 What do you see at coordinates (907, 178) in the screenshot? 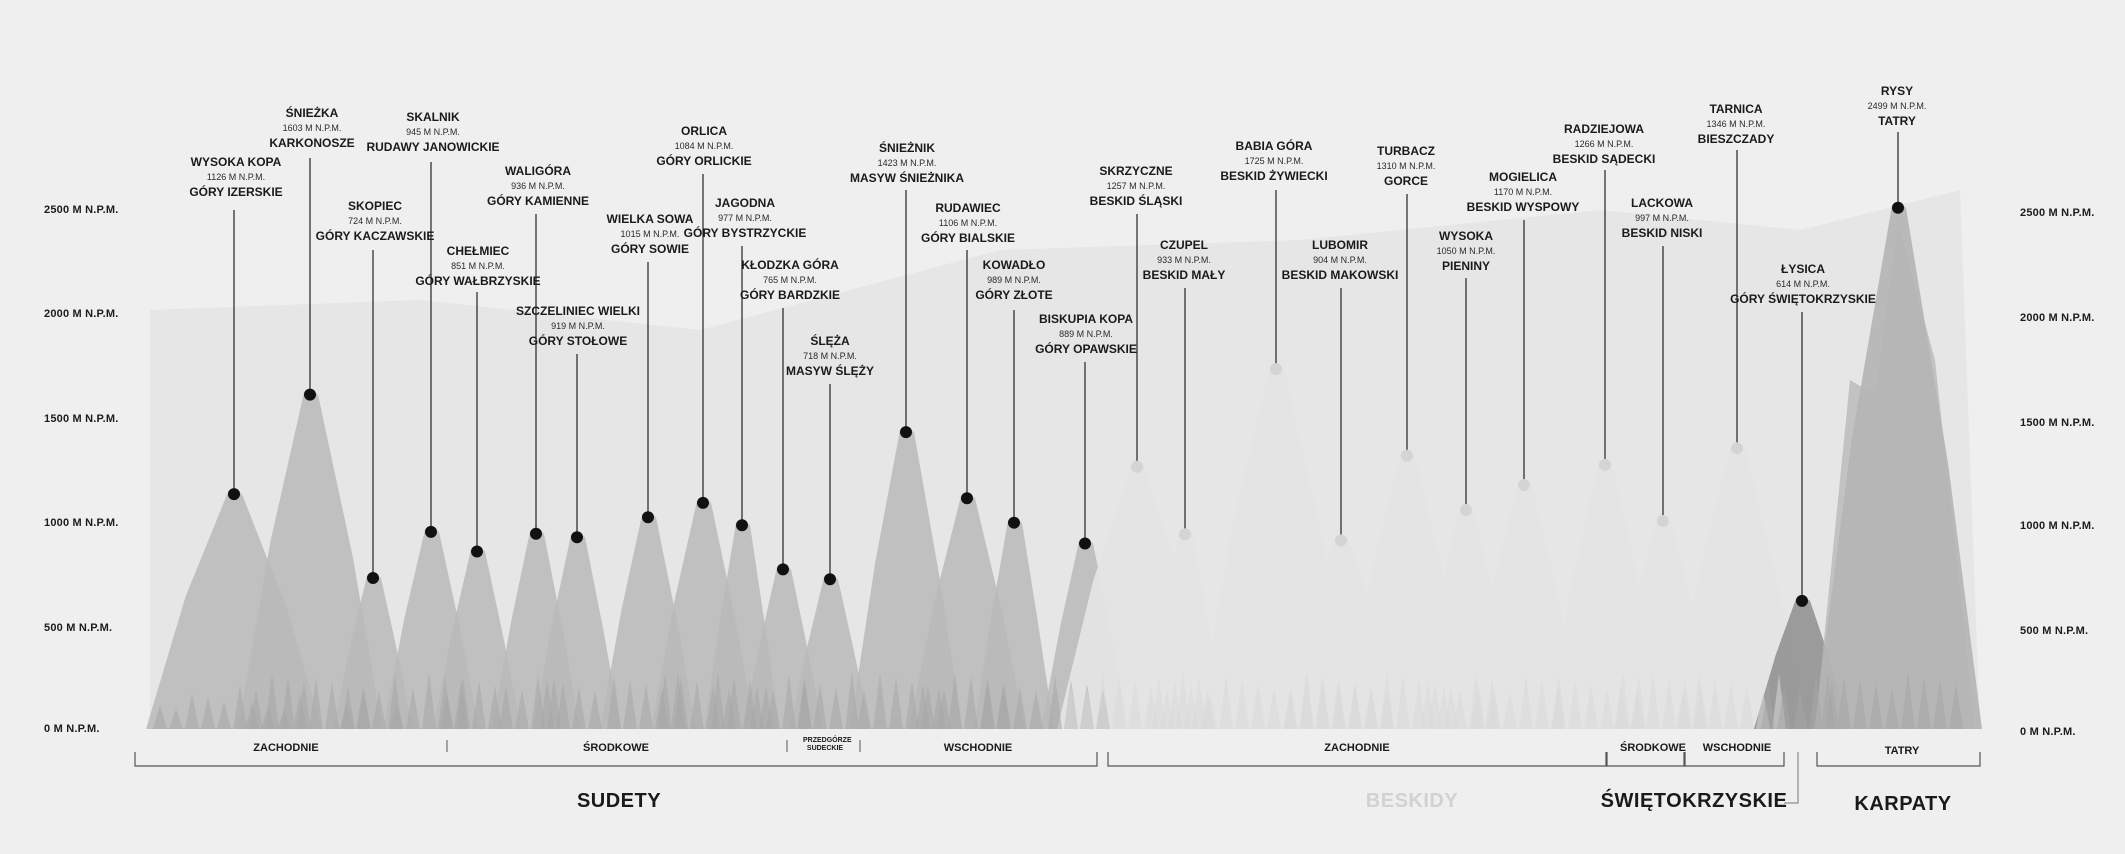
I see `peak-range: MASYW ŚNIEŻNIKA` at bounding box center [907, 178].